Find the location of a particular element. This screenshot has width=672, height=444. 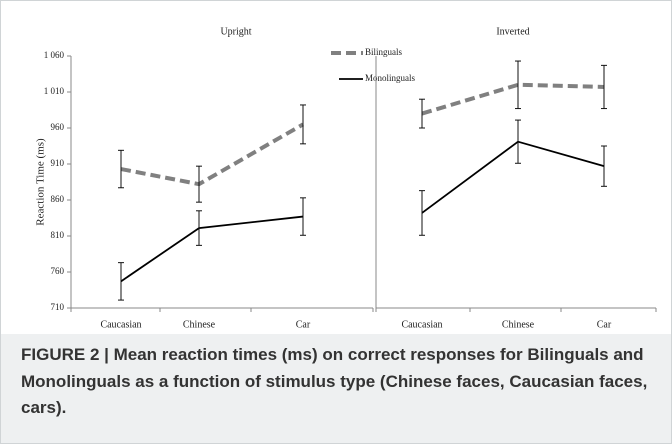

legend-label: Bilinguals is located at coordinates (383, 52).